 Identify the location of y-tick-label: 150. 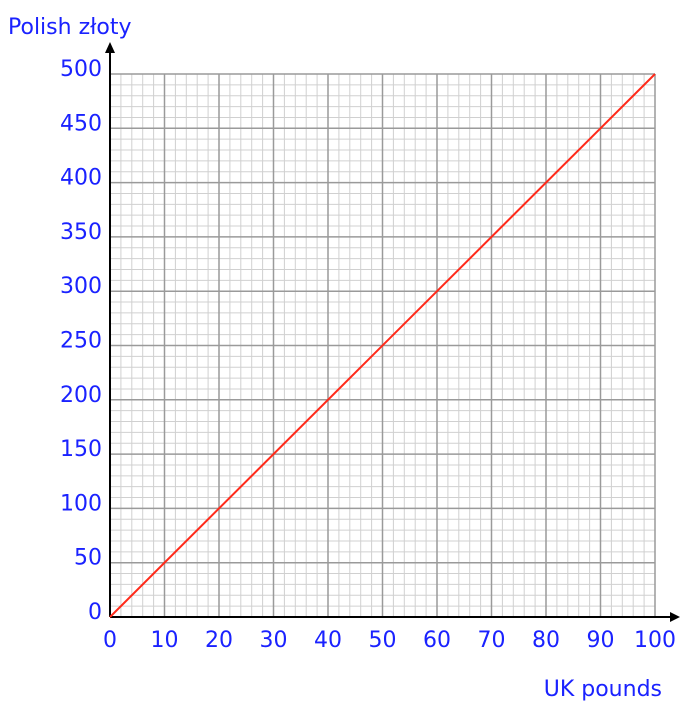
(81, 449).